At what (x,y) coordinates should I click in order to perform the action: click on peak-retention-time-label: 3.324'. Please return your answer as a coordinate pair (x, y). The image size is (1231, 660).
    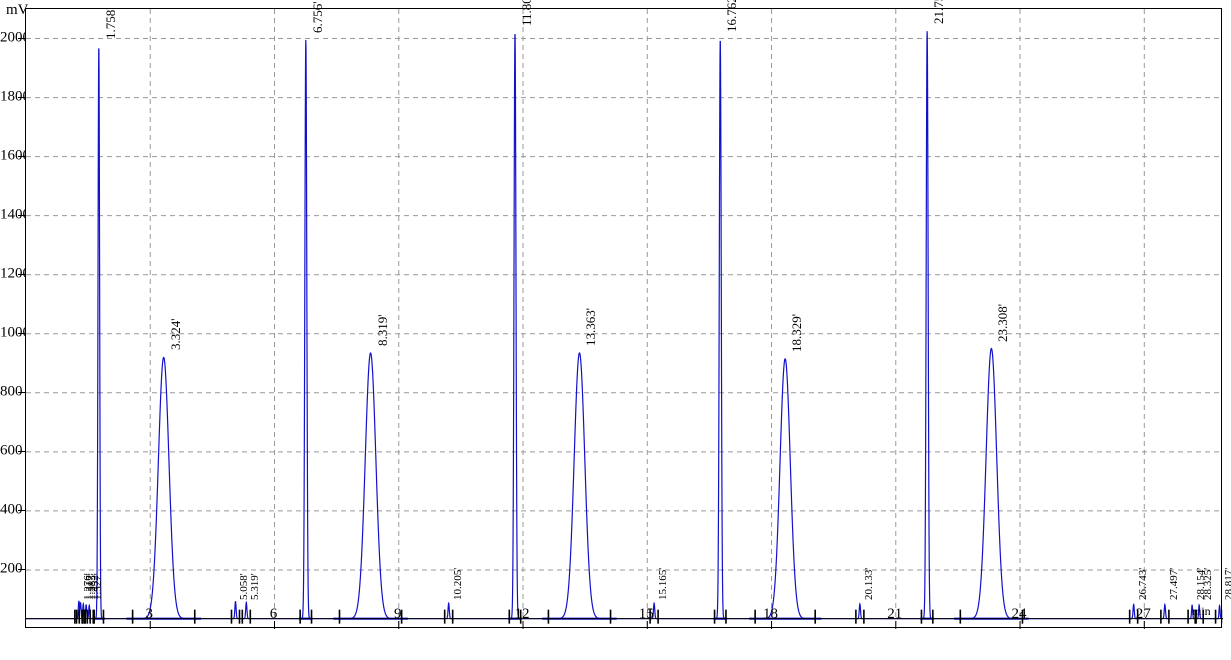
    Looking at the image, I should click on (175, 334).